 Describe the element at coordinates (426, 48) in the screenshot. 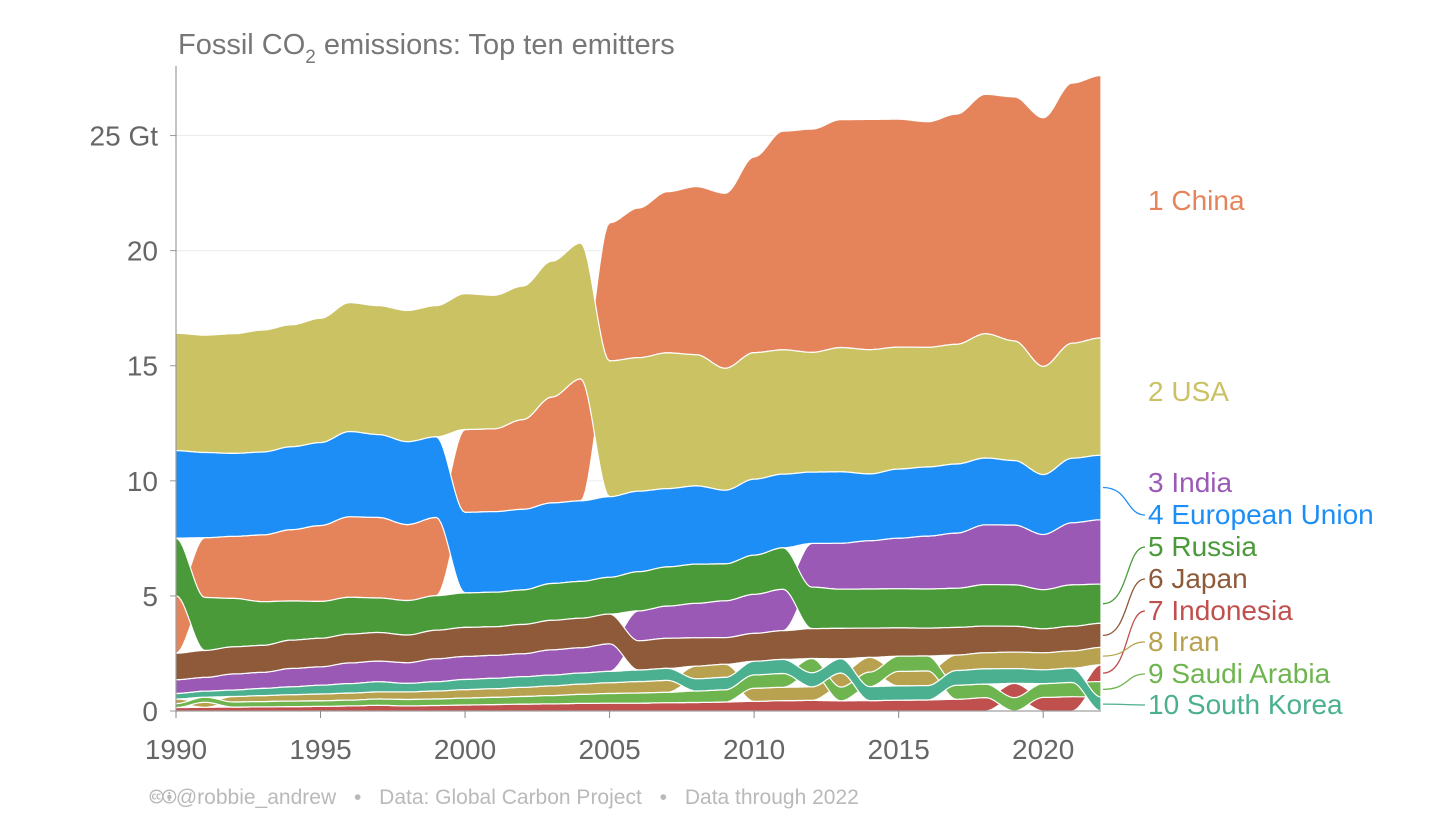

I see `chart-title: Fossil CO2 emissions: Top ten emitters` at that location.